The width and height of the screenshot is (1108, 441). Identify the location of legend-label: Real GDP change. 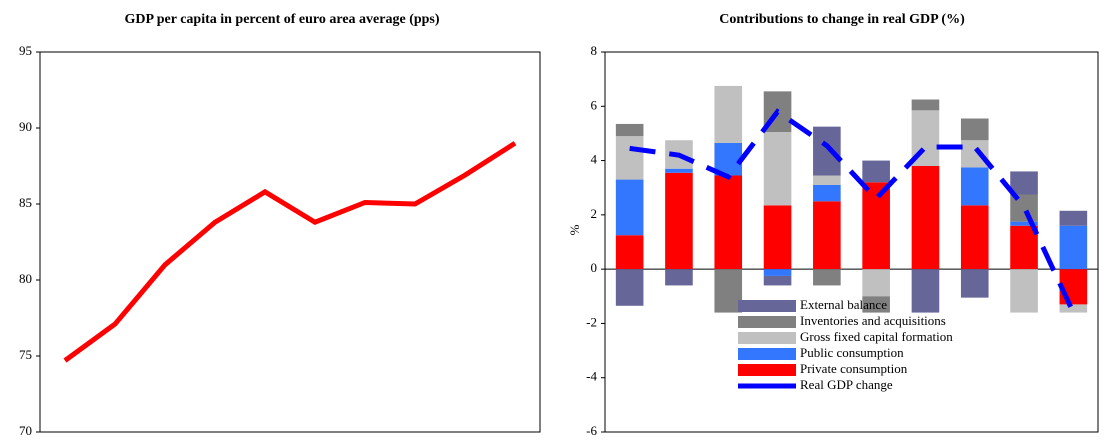
(846, 384).